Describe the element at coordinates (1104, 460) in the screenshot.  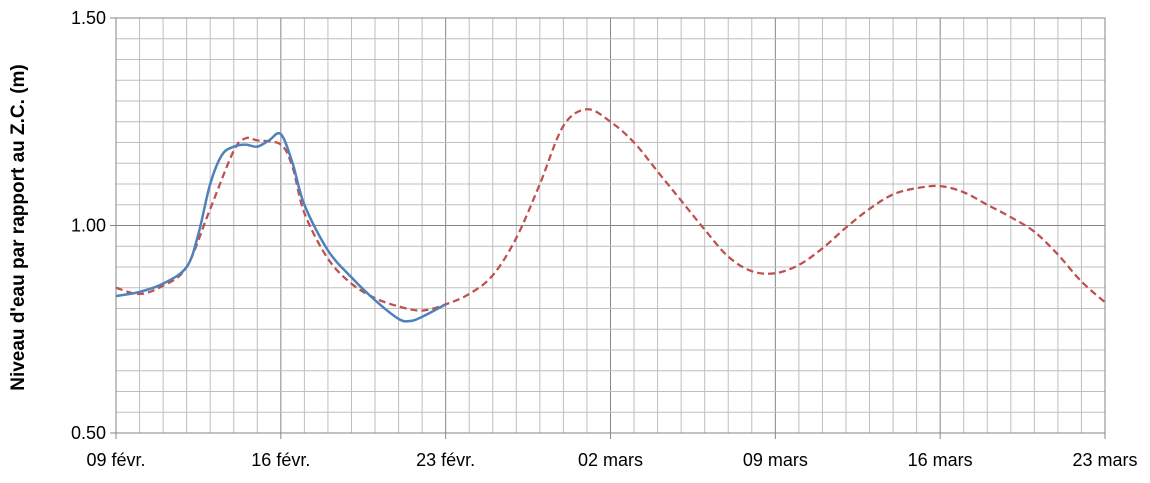
I see `x-tick-label: 23 mars` at that location.